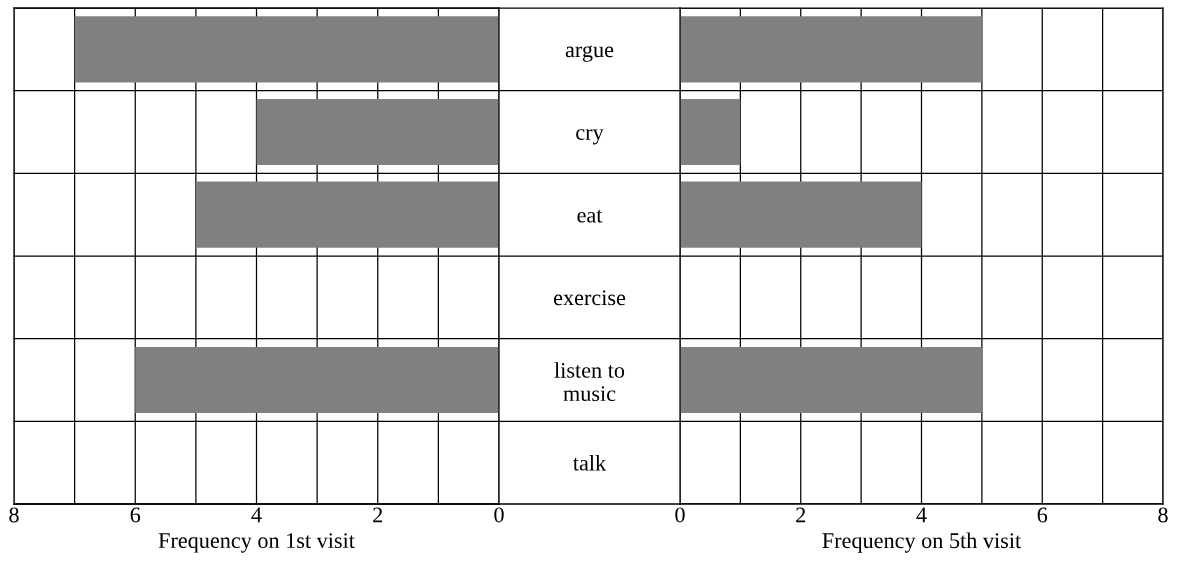 The height and width of the screenshot is (581, 1177). I want to click on y-tick-label: listen to music, so click(589, 382).